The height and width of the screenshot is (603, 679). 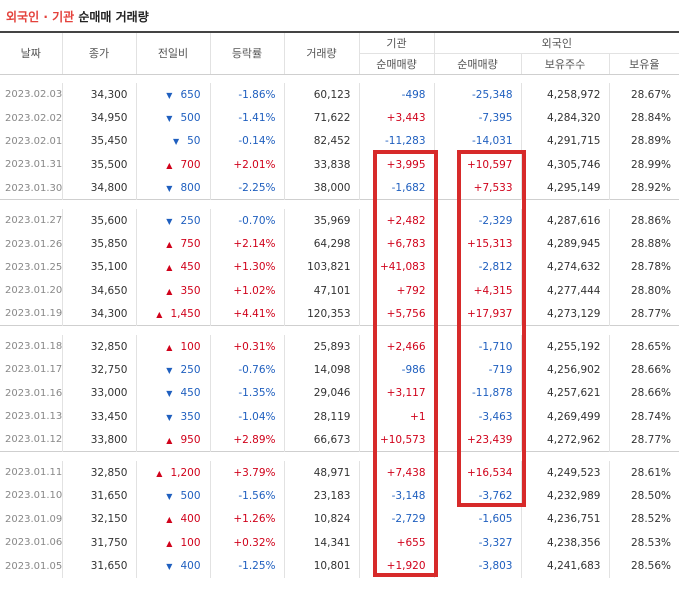 I want to click on cell-rate: -0.70%, so click(x=246, y=220).